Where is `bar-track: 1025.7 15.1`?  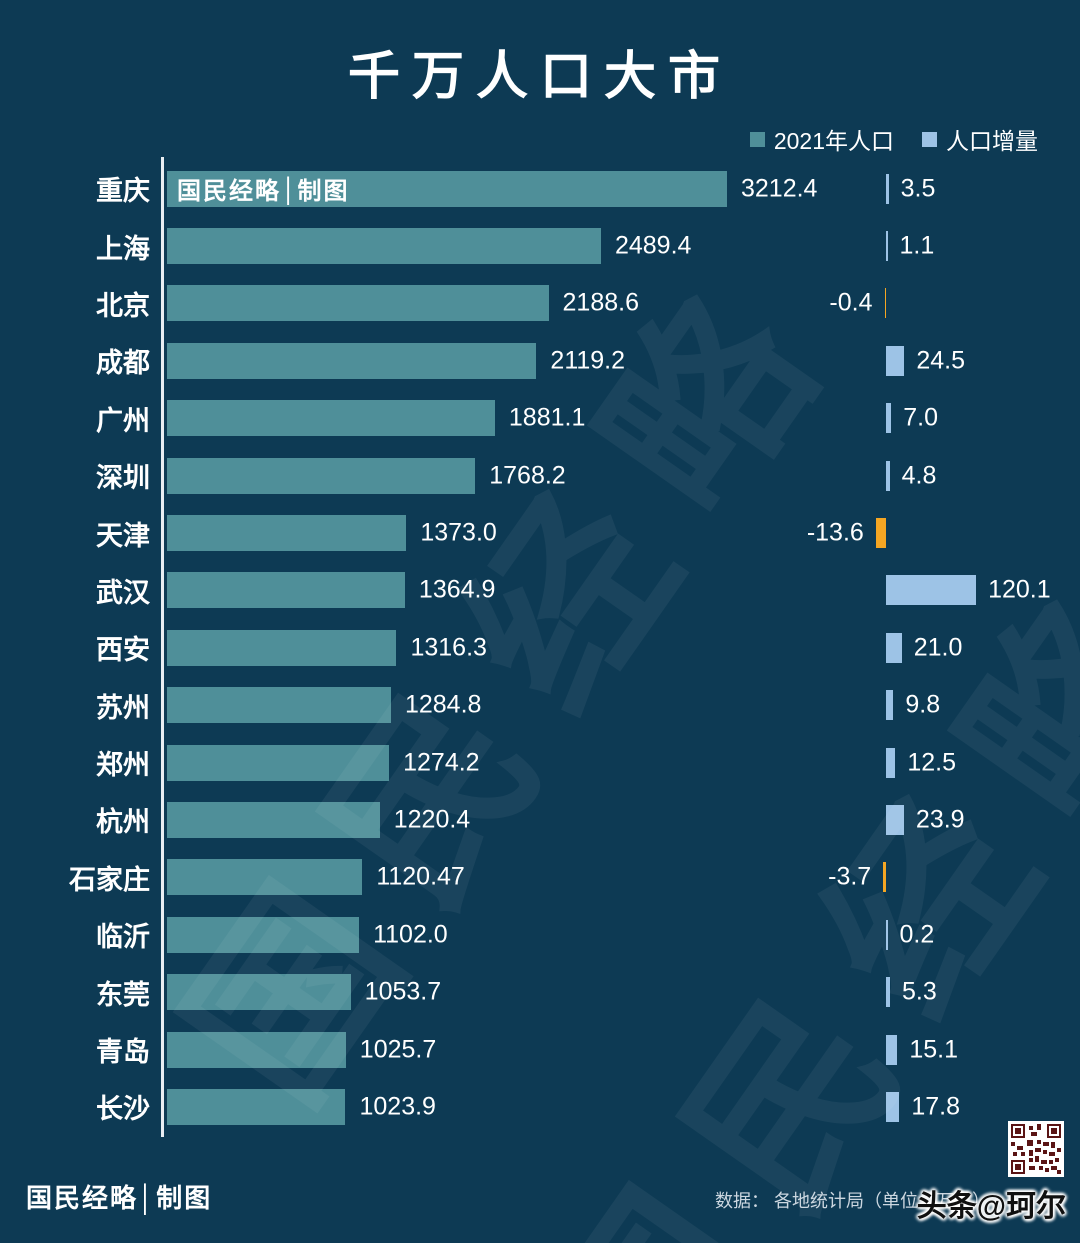 bar-track: 1025.7 15.1 is located at coordinates (622, 1049).